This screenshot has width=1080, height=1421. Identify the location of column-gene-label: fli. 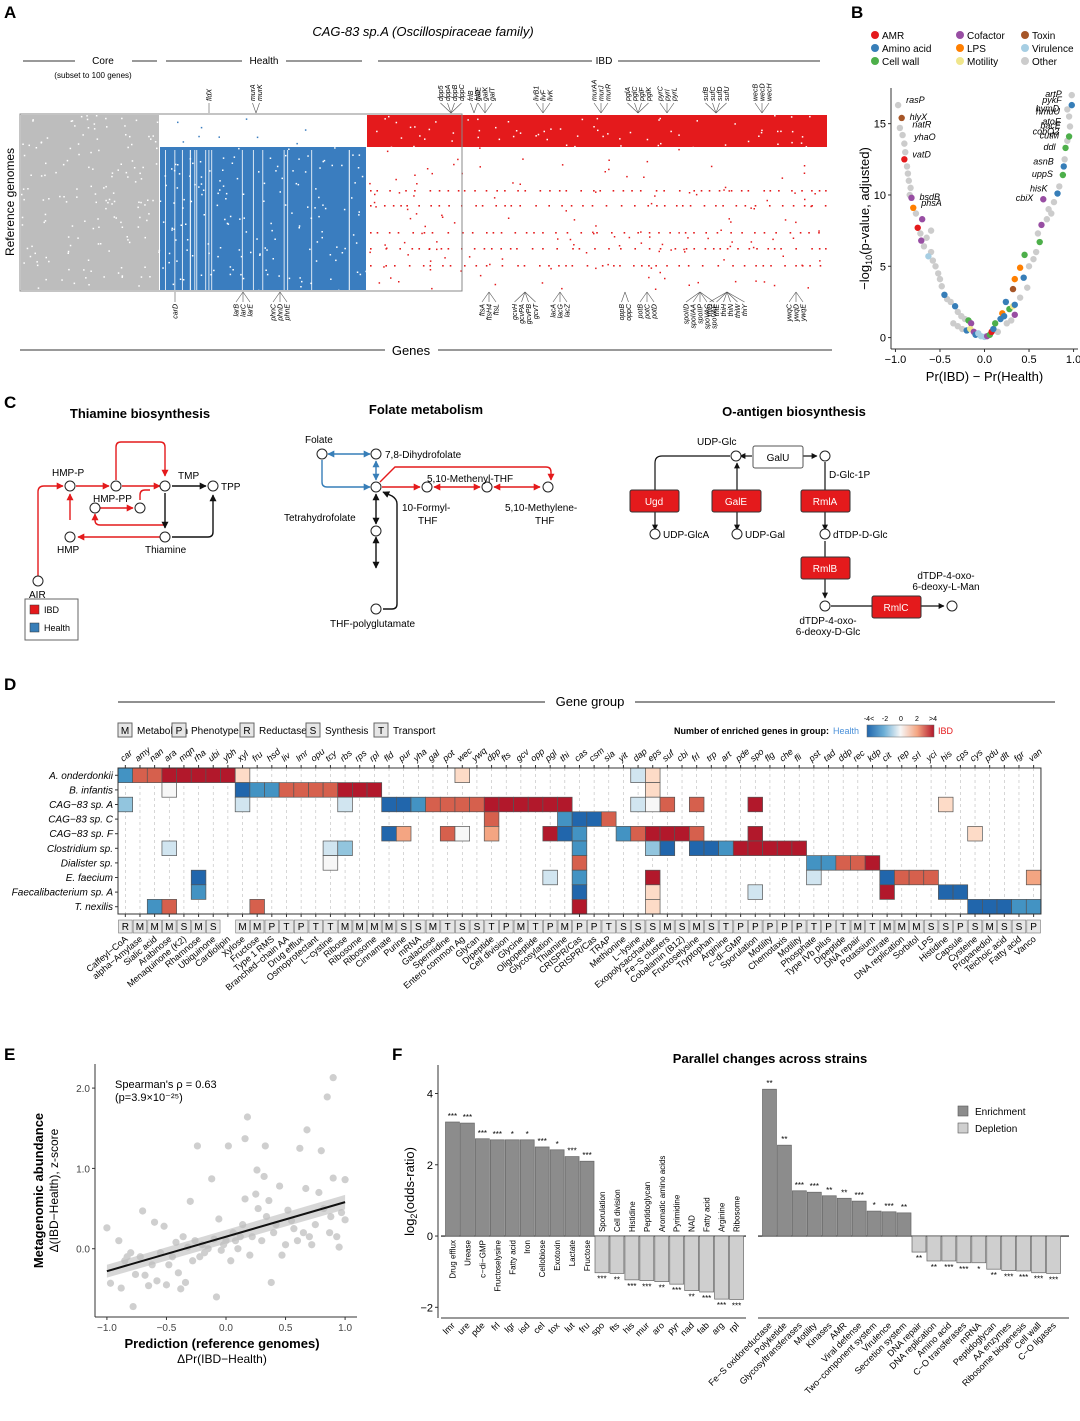
(798, 757).